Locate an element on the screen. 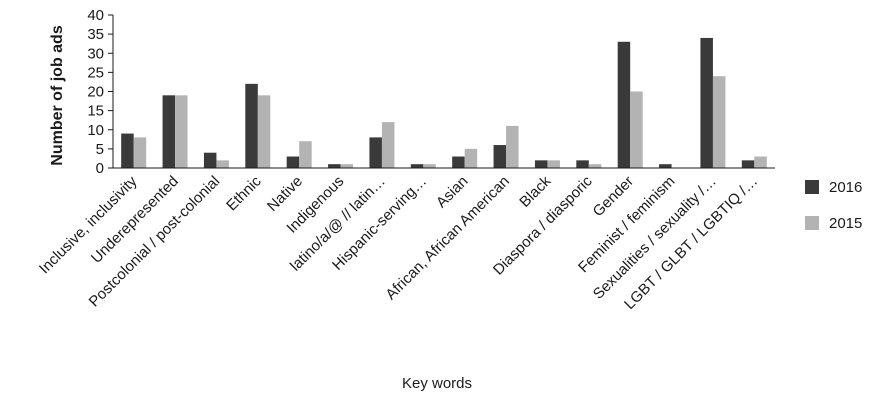 The height and width of the screenshot is (395, 872). x-category-label: Black is located at coordinates (535, 191).